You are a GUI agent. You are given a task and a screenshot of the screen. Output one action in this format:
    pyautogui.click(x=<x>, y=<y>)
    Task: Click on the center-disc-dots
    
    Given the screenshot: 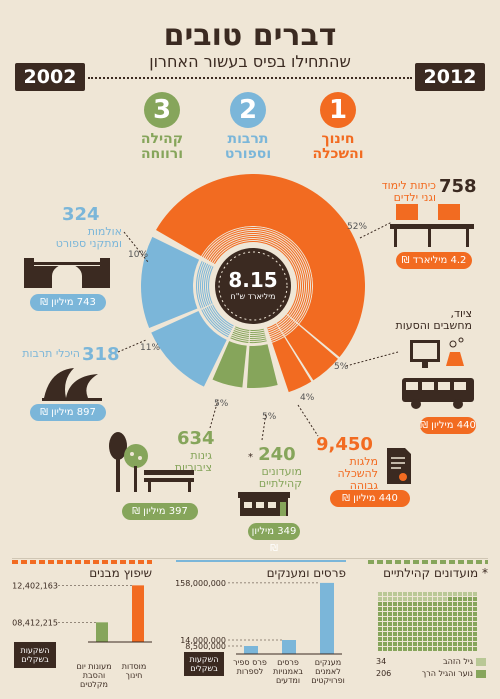 What is the action you would take?
    pyautogui.click(x=253, y=286)
    